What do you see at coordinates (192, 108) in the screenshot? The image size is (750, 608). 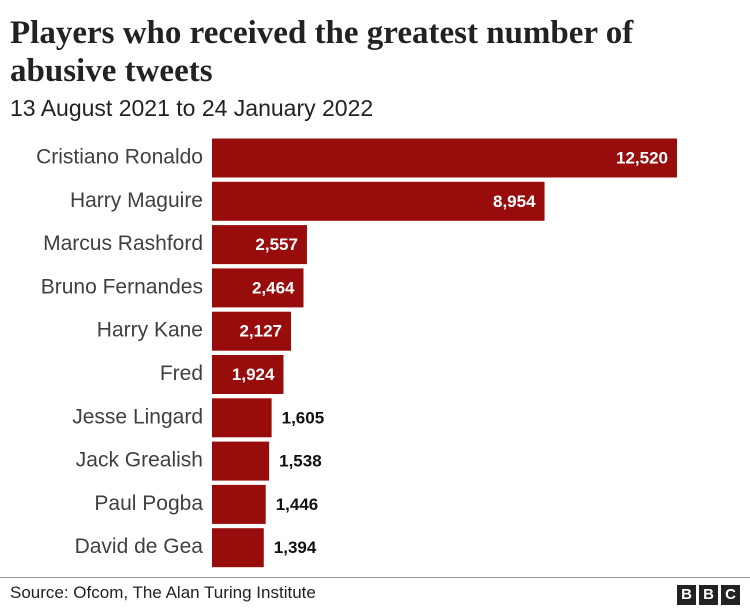 I see `chart-subtitle: 13 August 2021 to 24 January 2022` at bounding box center [192, 108].